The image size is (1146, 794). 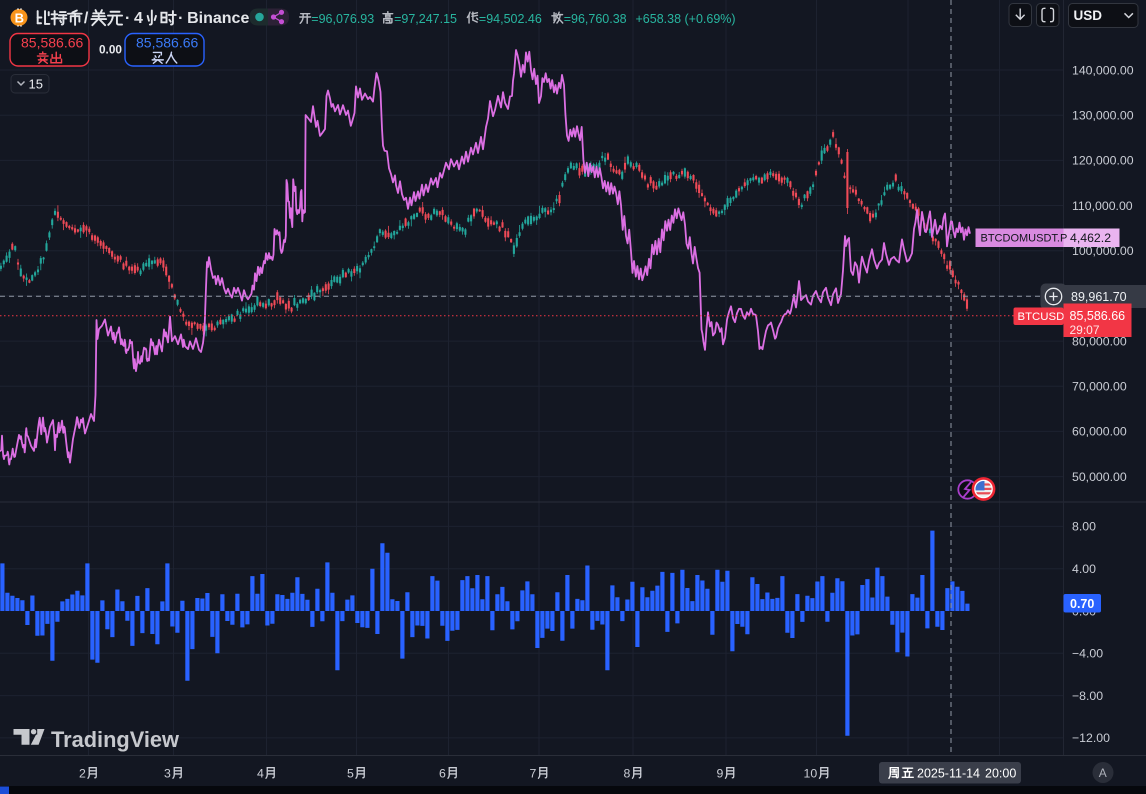 I want to click on svg-text: 0.00, so click(x=110, y=50).